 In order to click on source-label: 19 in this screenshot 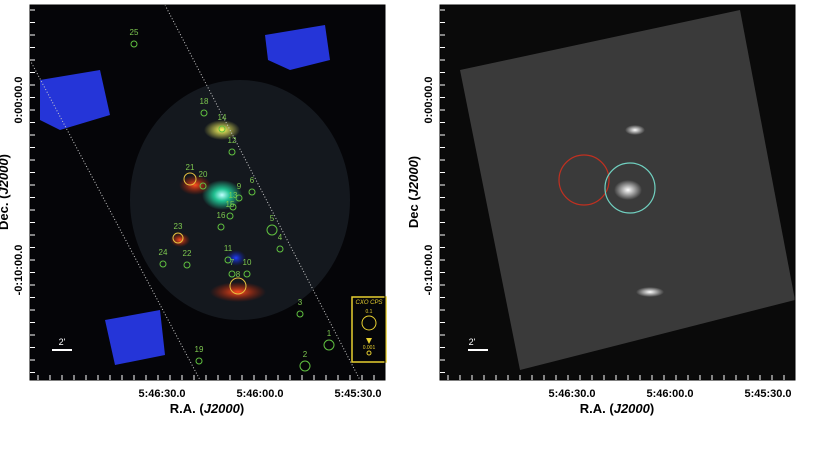, I will do `click(199, 349)`.